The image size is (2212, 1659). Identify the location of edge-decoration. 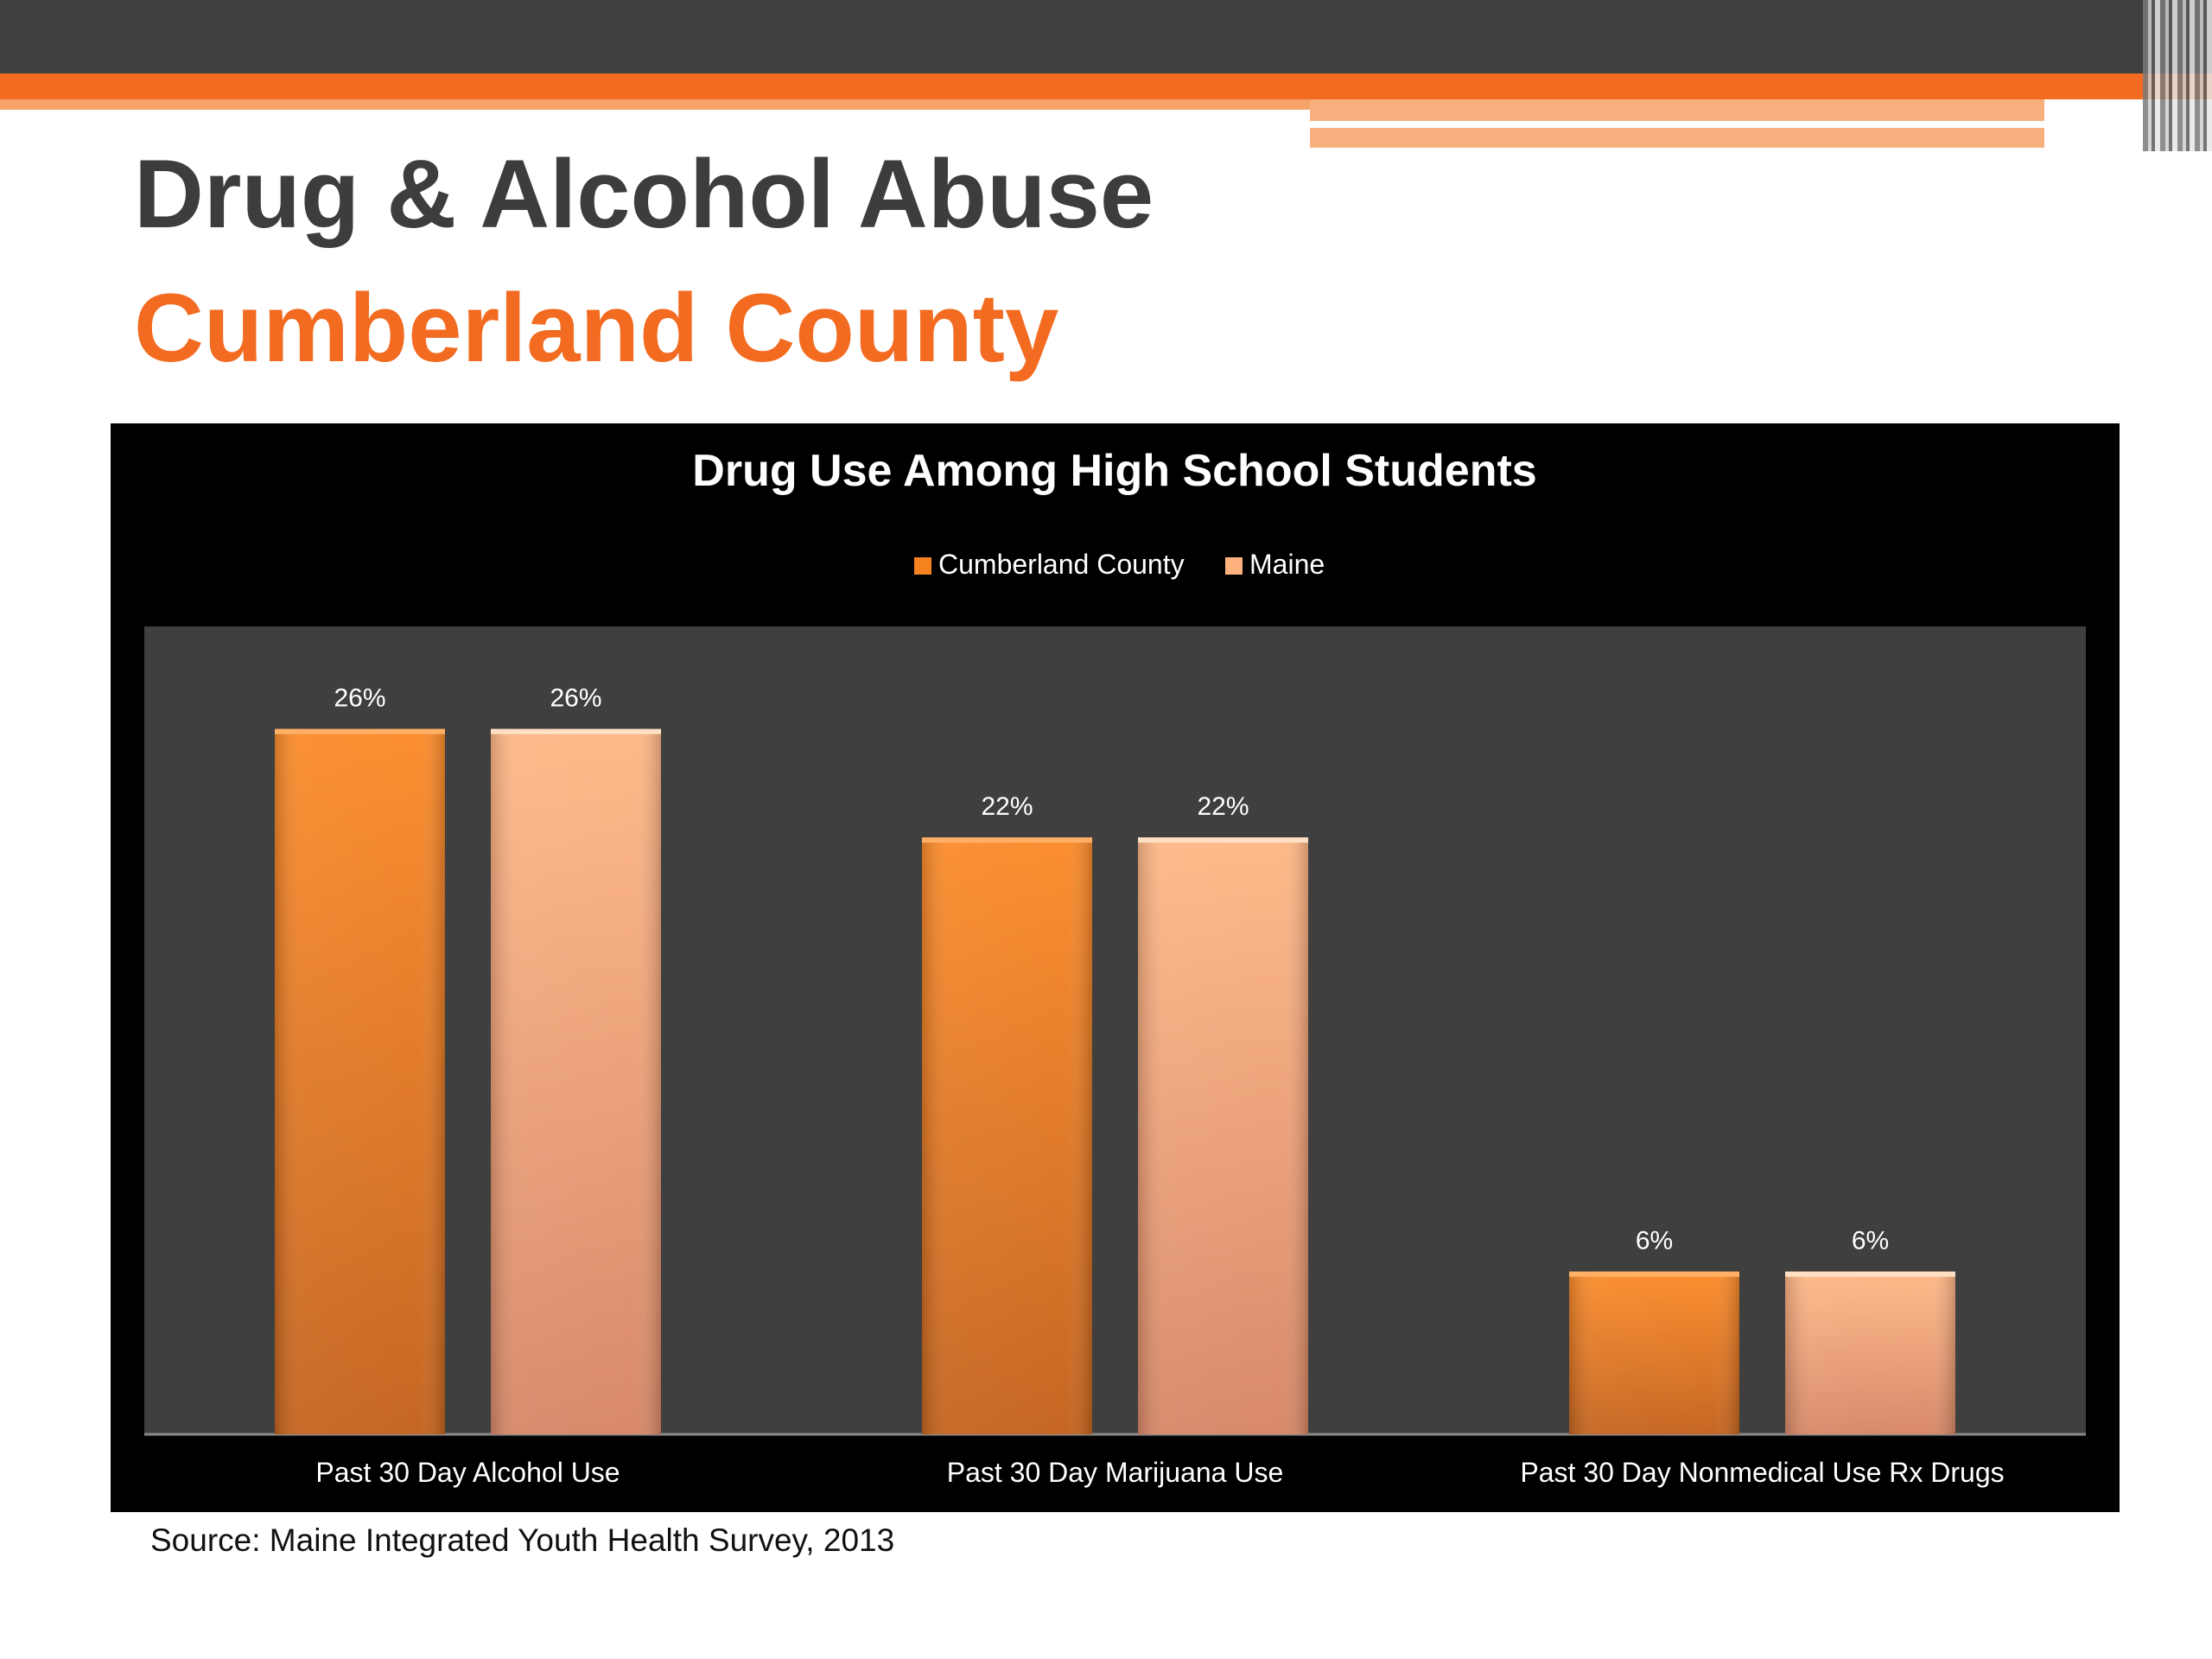
(2177, 75).